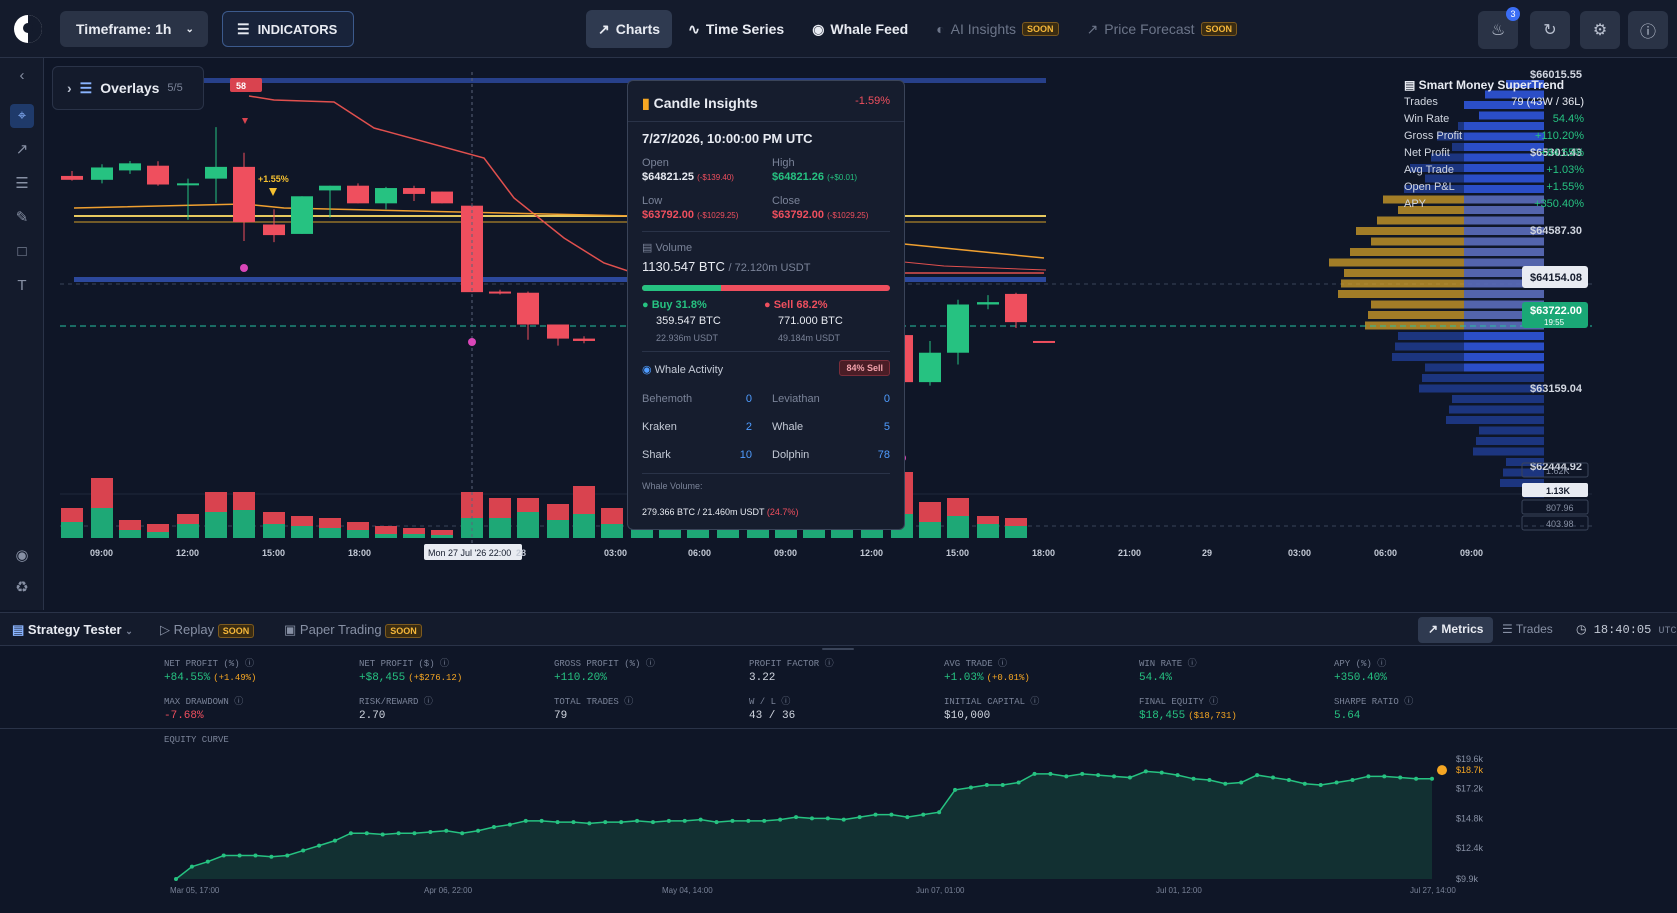 This screenshot has height=913, width=1677. I want to click on metrics-tab: ↗ Metrics, so click(1456, 630).